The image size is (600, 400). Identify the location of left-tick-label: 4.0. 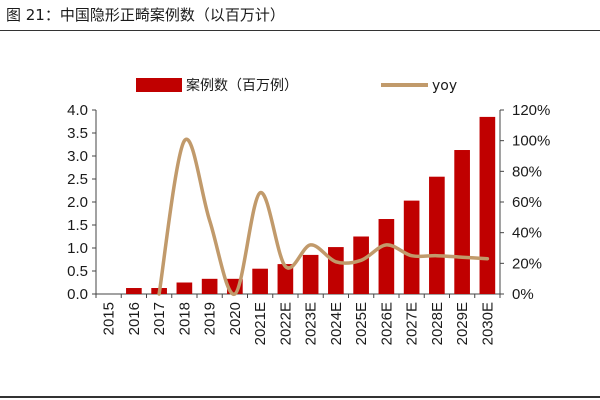
(77, 110).